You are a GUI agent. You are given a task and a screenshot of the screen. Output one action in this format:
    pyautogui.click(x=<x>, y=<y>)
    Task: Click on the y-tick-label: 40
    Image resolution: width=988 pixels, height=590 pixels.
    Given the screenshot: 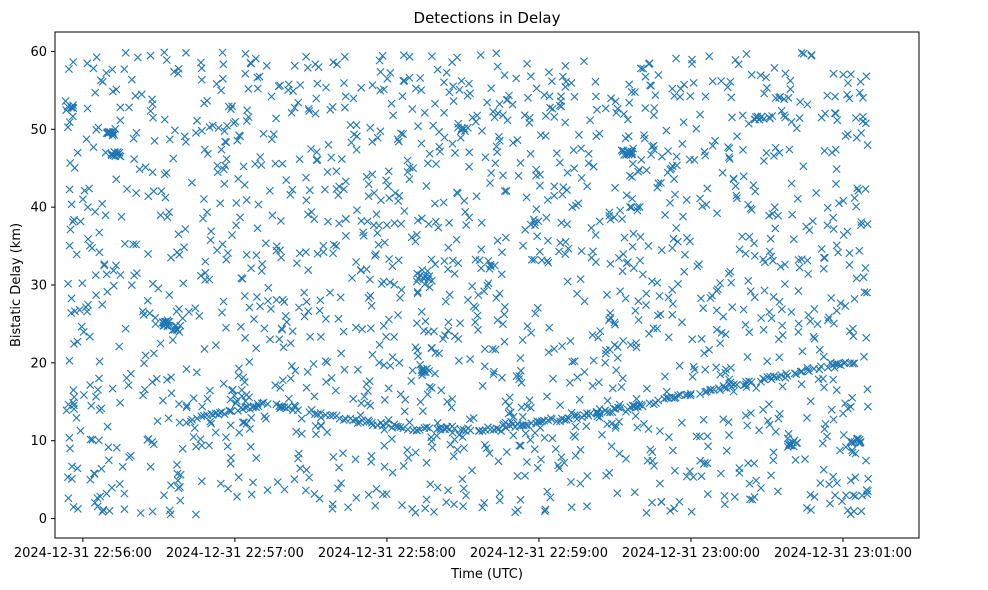 What is the action you would take?
    pyautogui.click(x=38, y=208)
    